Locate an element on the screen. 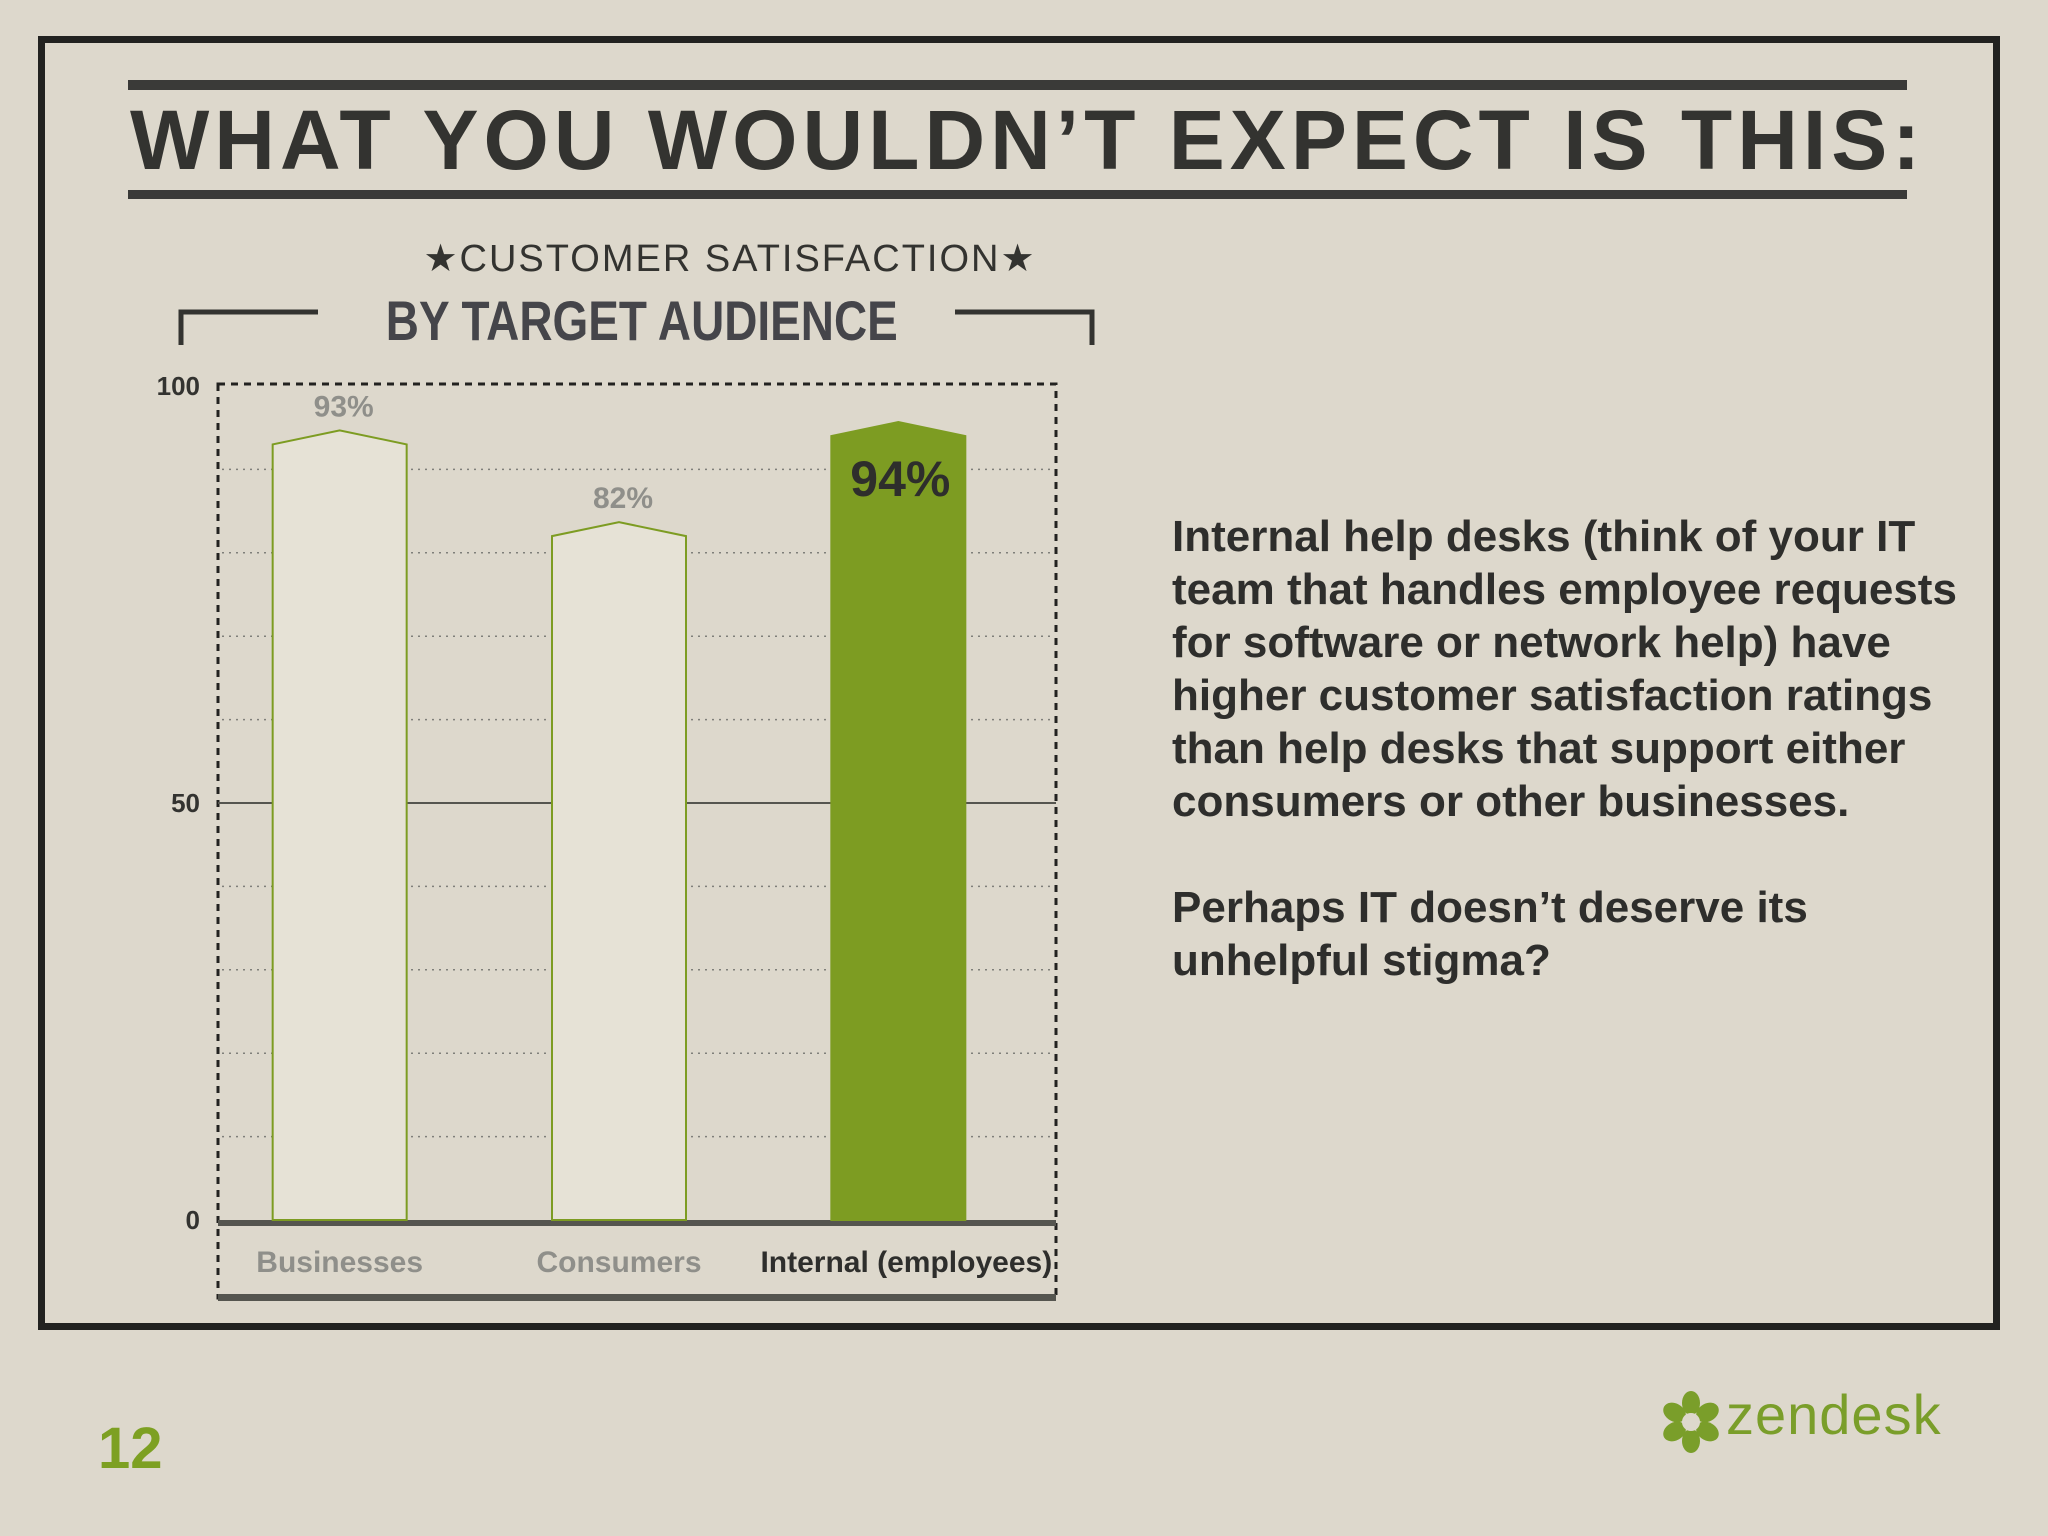 This screenshot has width=2048, height=1536. bar-value-label: 94% is located at coordinates (900, 479).